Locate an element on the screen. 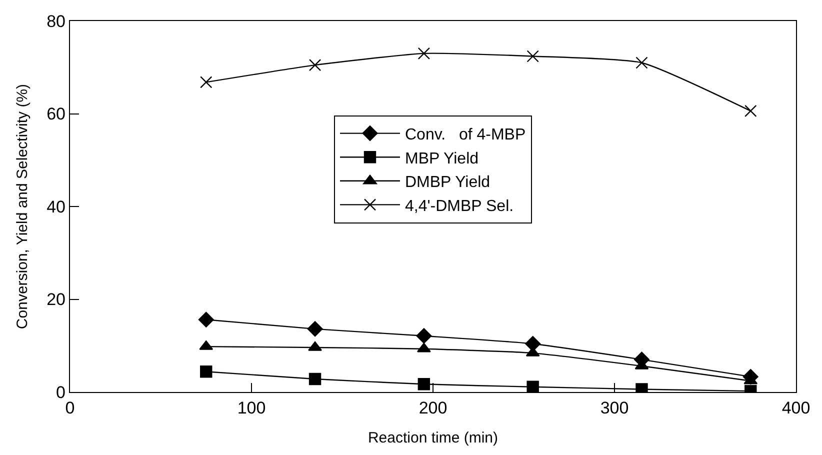 Image resolution: width=822 pixels, height=455 pixels. y-tick-label: 20 is located at coordinates (56, 300).